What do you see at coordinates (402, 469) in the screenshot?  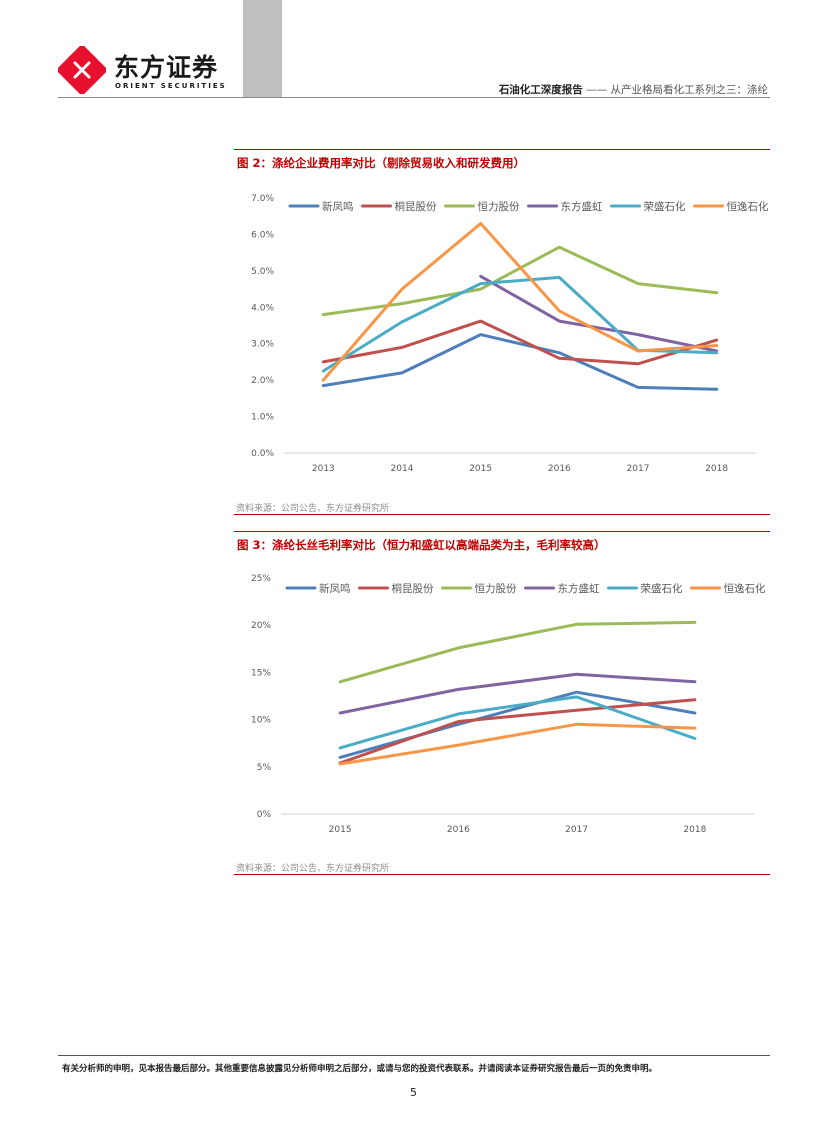 I see `fig2-x-tick-label: 2014` at bounding box center [402, 469].